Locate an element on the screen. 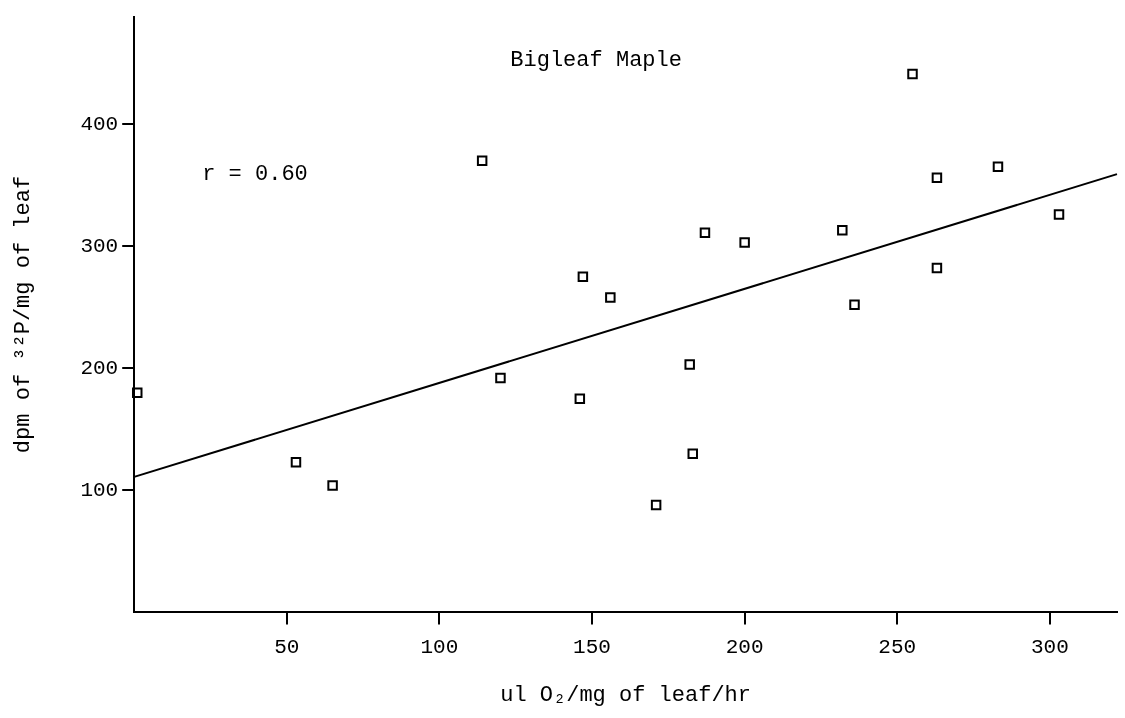 This screenshot has height=718, width=1125. y-tick-label: 400 is located at coordinates (99, 124).